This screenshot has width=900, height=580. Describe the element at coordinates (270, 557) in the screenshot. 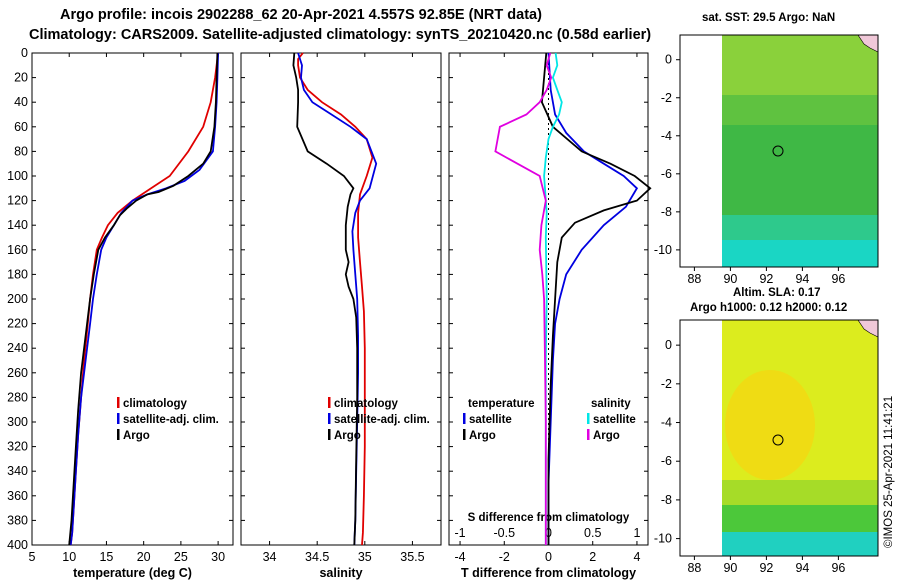

I see `x-tick-label: 34` at that location.